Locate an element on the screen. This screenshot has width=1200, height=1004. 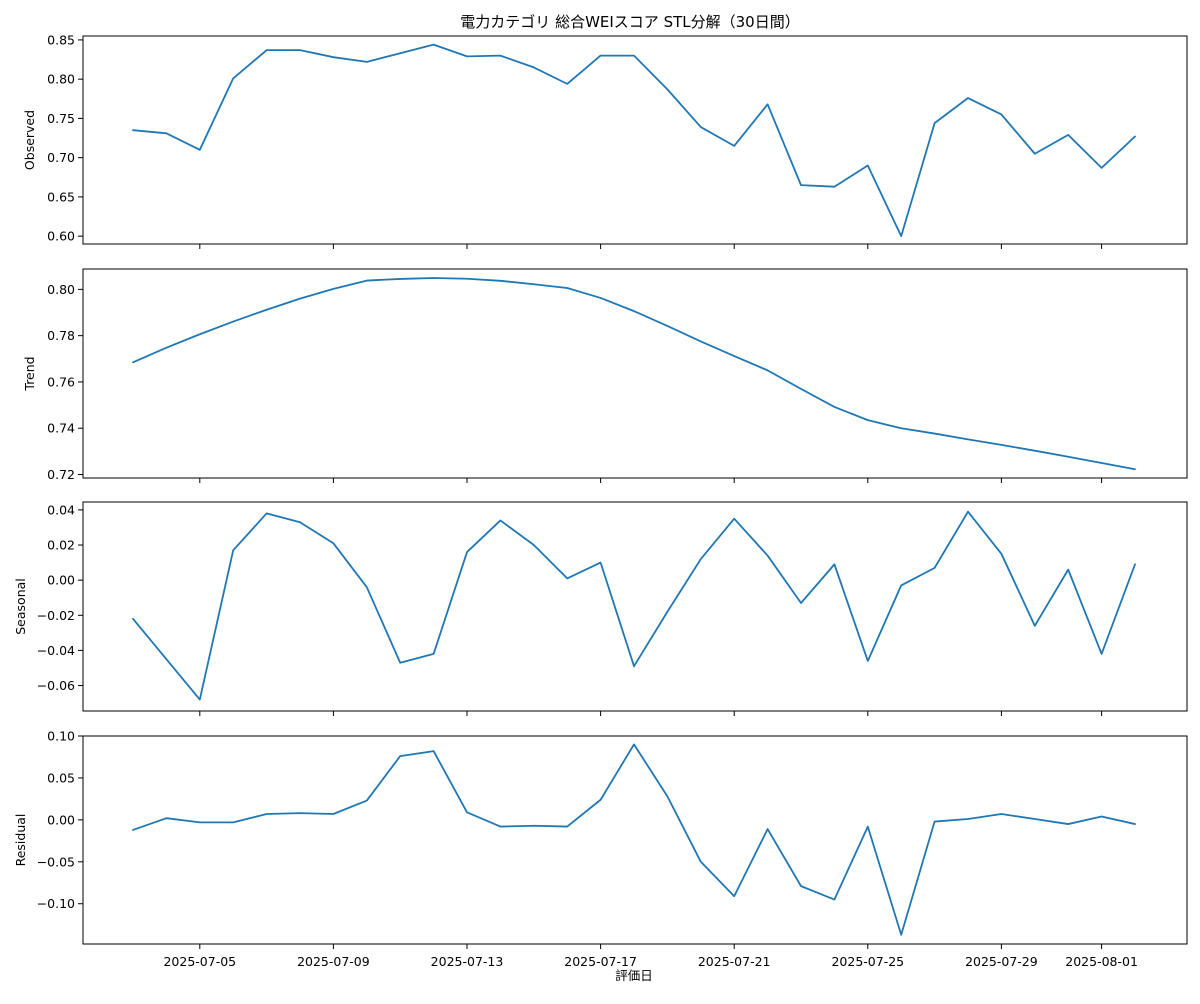
trend-y-tick-label: 0.78 is located at coordinates (61, 335).